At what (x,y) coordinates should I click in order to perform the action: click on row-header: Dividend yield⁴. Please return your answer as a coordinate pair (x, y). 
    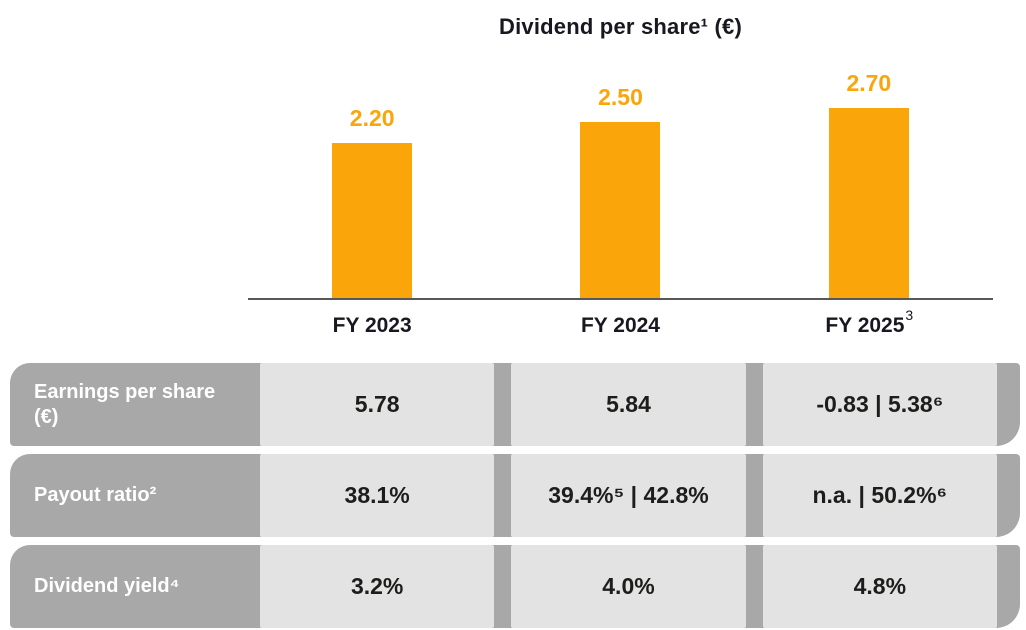
    Looking at the image, I should click on (107, 586).